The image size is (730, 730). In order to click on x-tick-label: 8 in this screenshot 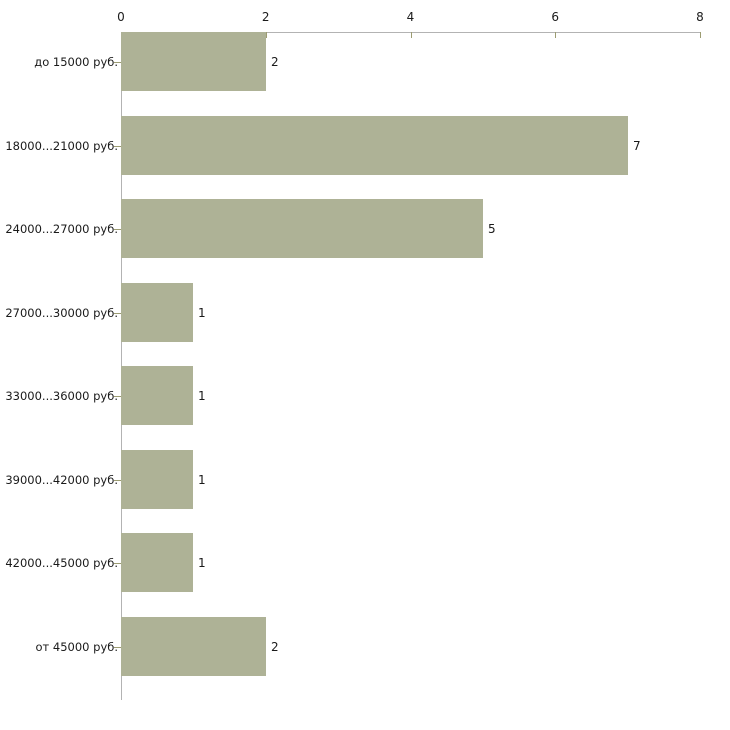, I will do `click(700, 17)`.